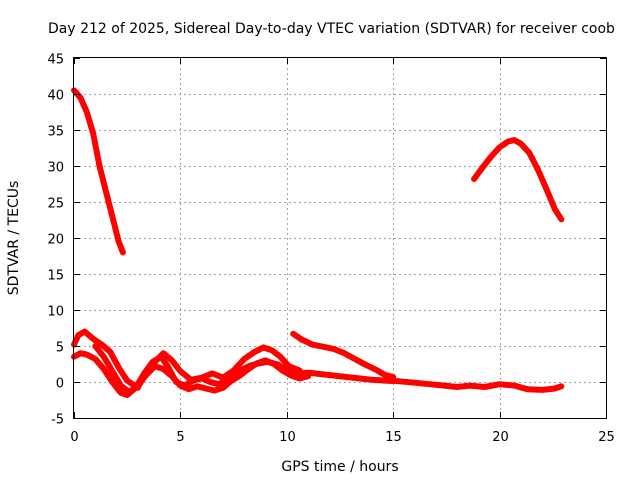 This screenshot has width=640, height=480. I want to click on y-tick-label: 0, so click(60, 384).